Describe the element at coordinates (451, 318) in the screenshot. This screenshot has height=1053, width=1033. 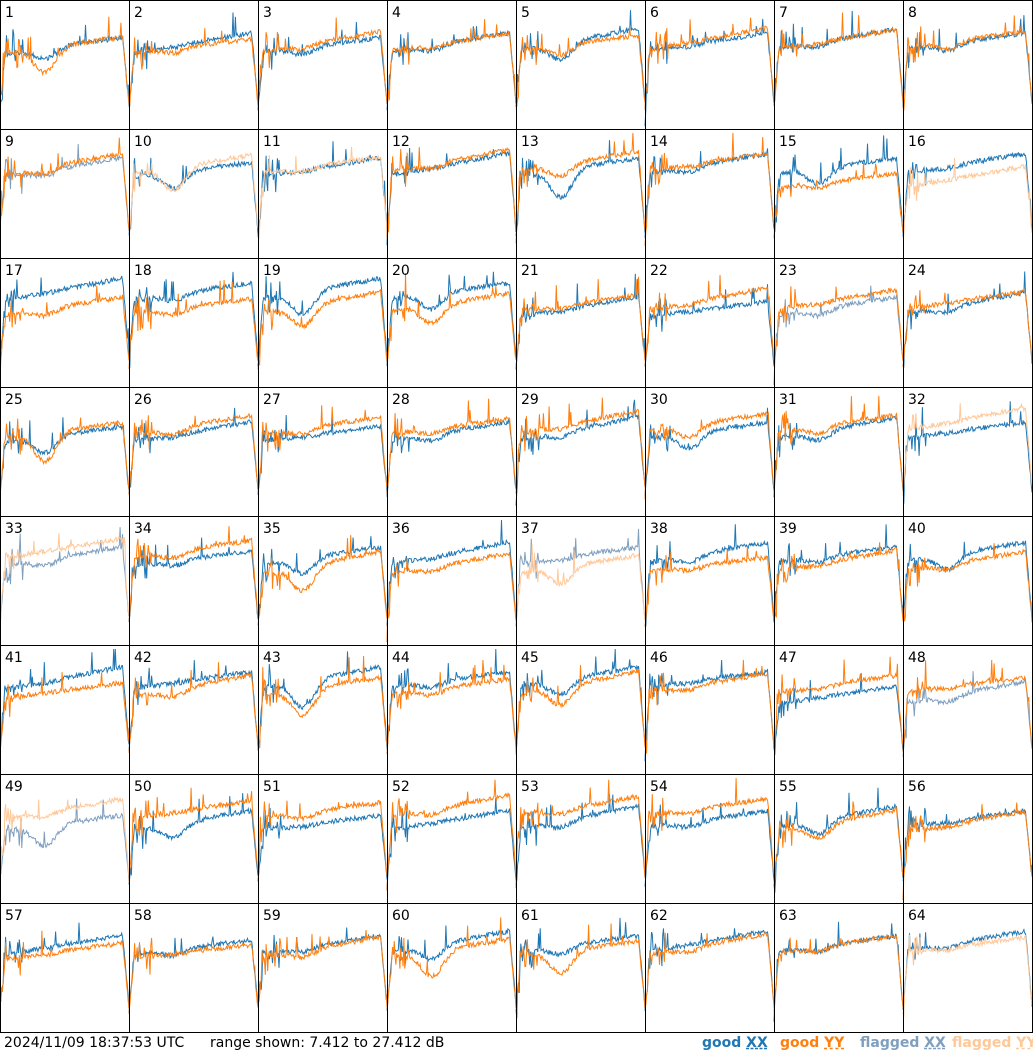
I see `panel-20-xx-line` at that location.